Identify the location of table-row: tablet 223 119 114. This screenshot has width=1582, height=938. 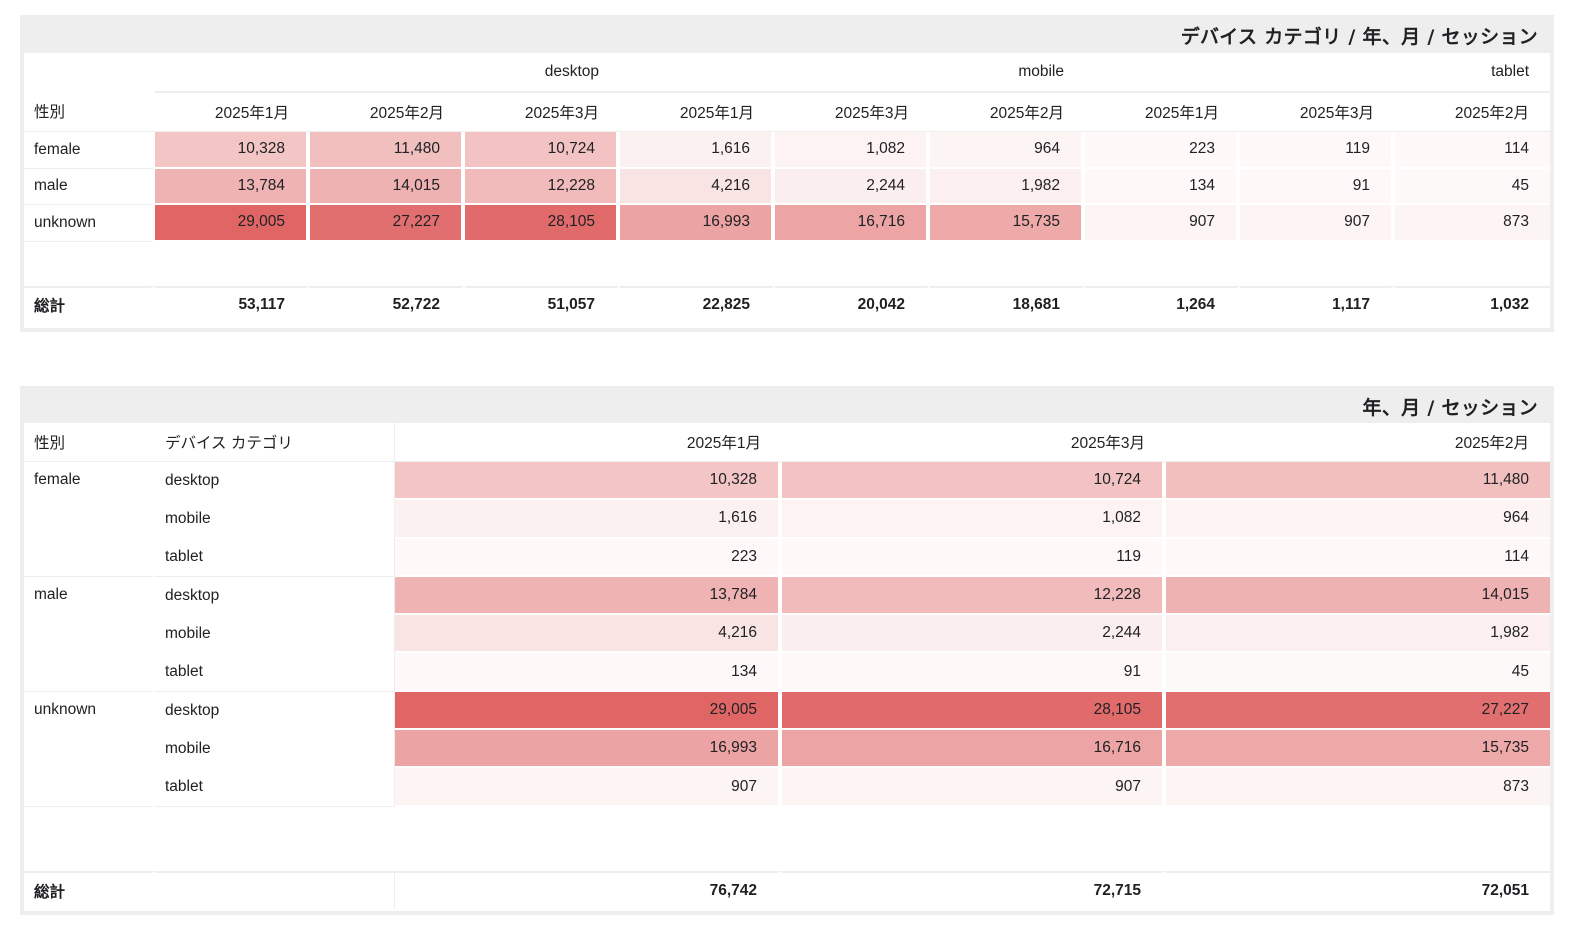
(787, 557).